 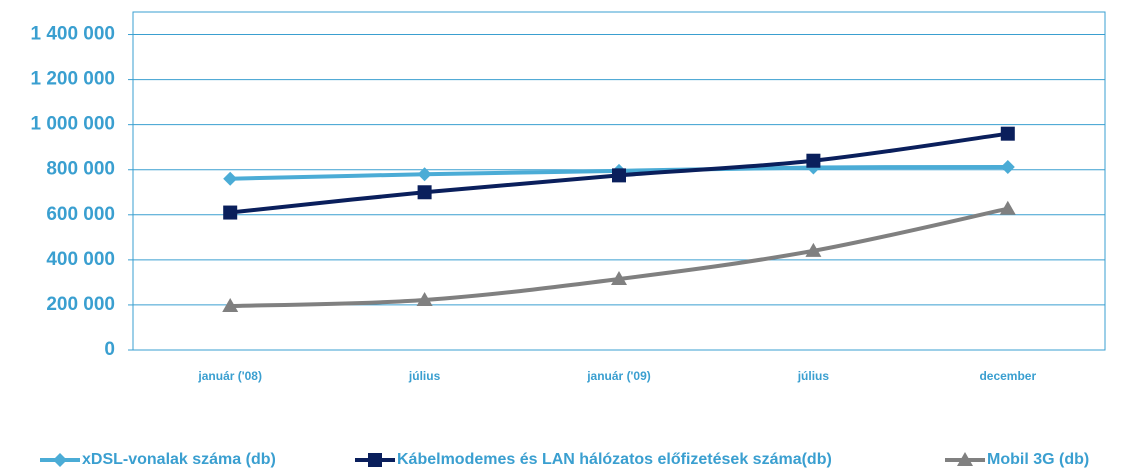 I want to click on series-line, so click(x=619, y=257).